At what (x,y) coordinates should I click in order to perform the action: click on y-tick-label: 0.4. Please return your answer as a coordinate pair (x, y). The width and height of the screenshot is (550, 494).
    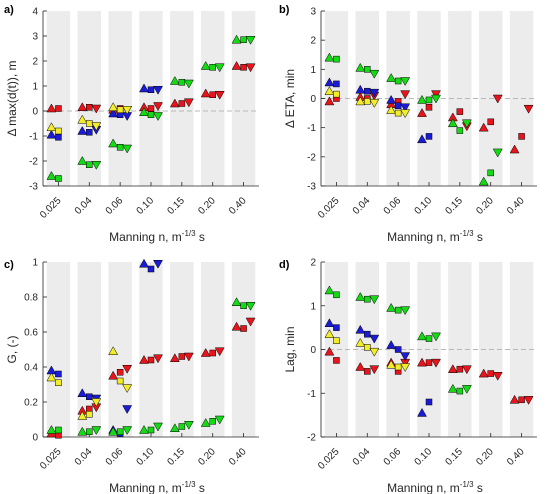
    Looking at the image, I should click on (31, 368).